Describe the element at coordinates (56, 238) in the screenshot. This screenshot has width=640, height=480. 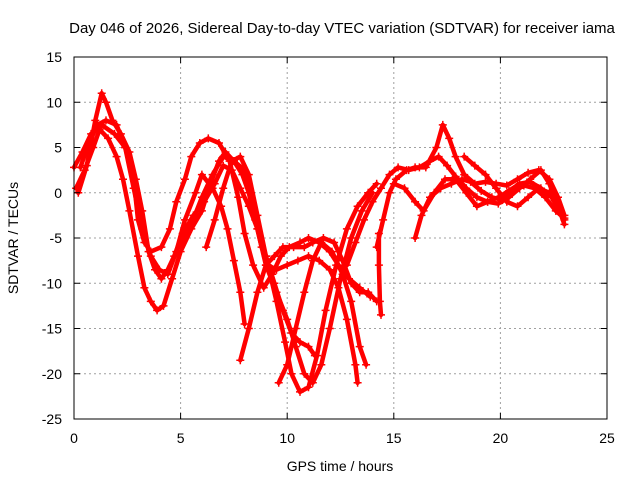
I see `y-tick-label: -5` at that location.